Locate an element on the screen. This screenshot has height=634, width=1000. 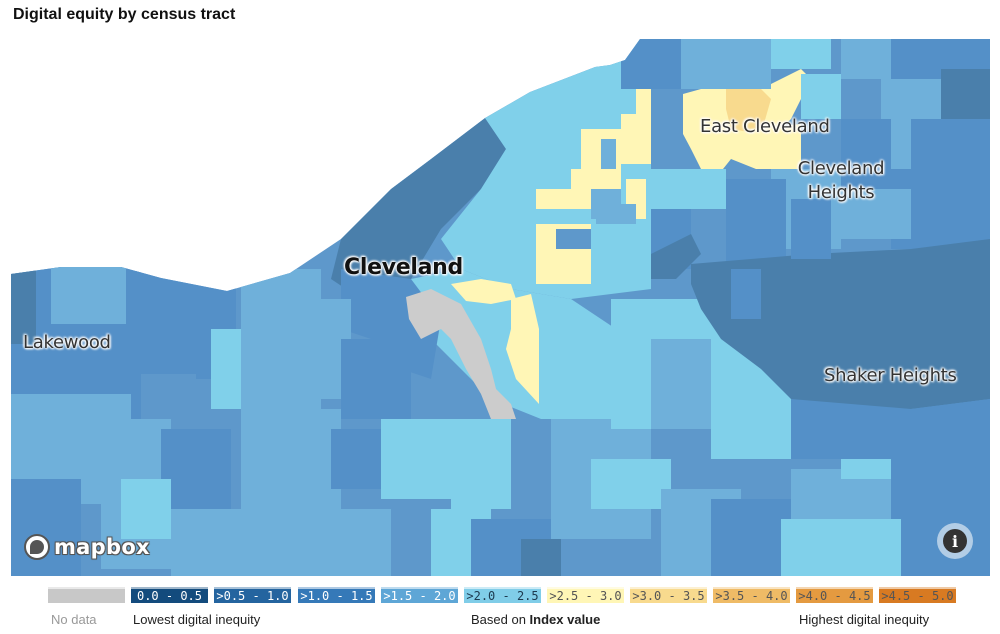
mapbox-attribution-logo: mapbox is located at coordinates (87, 547).